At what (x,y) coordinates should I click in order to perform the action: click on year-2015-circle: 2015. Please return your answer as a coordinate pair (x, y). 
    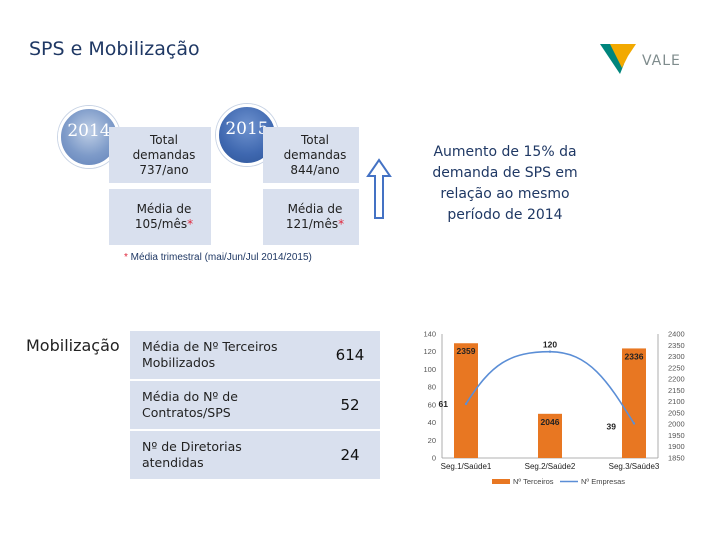
    Looking at the image, I should click on (247, 135).